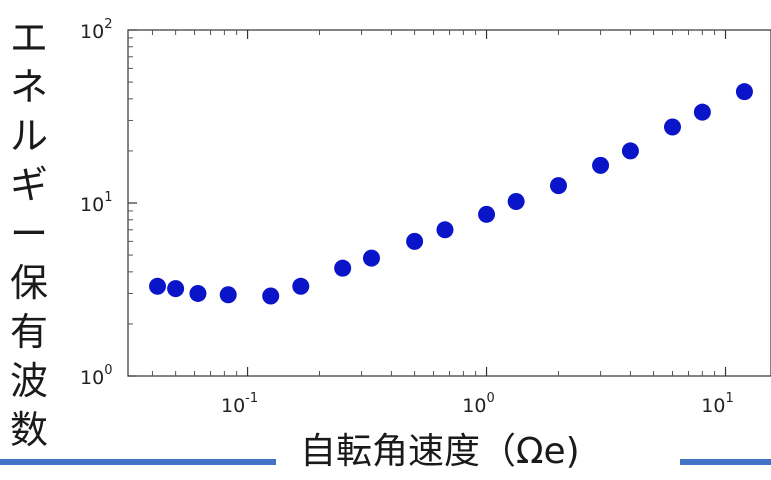 This screenshot has height=480, width=771. Describe the element at coordinates (717, 404) in the screenshot. I see `x-tick-label: 10¹` at that location.